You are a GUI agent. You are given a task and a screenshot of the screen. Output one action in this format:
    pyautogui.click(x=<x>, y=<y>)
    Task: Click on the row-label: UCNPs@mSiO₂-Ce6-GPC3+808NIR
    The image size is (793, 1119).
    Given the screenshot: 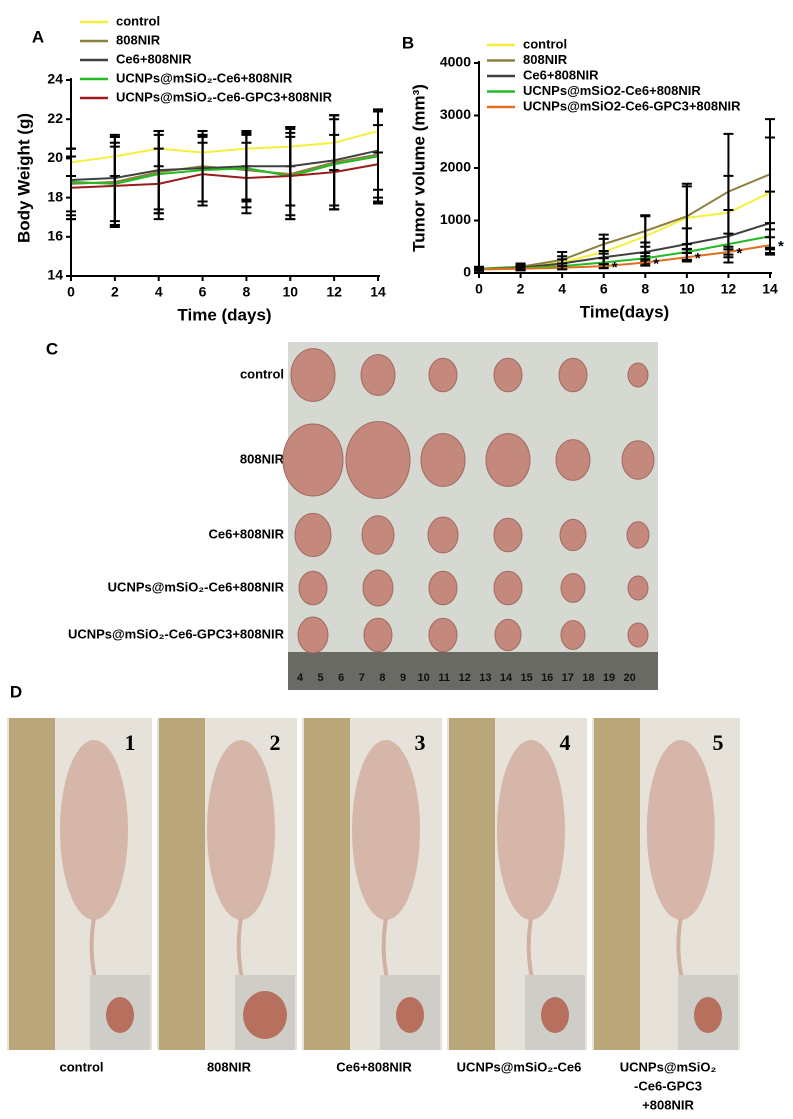 What is the action you would take?
    pyautogui.click(x=176, y=633)
    